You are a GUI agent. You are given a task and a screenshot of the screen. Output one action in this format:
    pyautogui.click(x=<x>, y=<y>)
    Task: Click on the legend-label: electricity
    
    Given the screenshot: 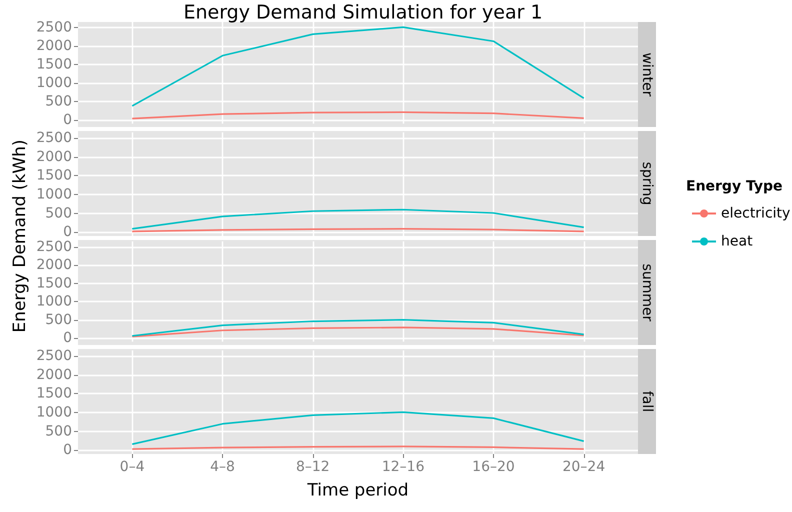 What is the action you would take?
    pyautogui.click(x=755, y=214)
    